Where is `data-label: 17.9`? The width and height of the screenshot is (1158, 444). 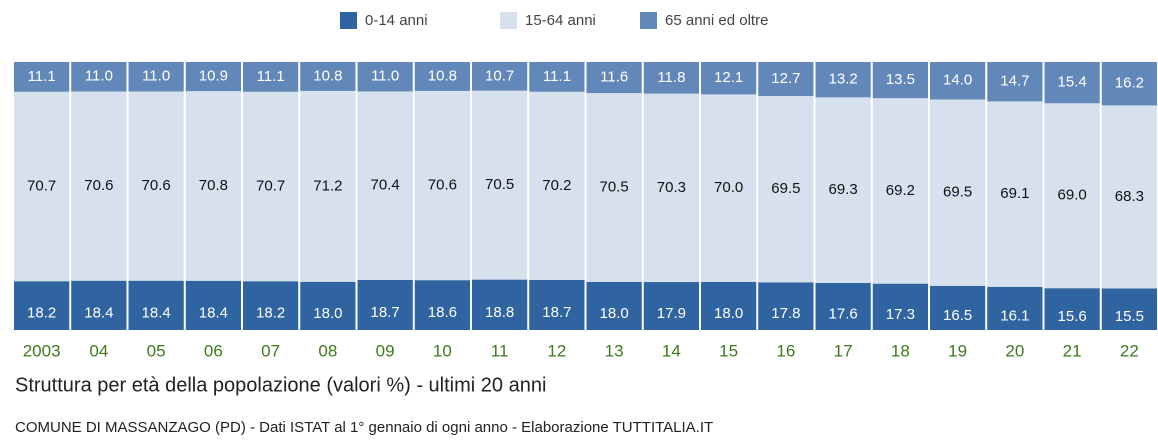 data-label: 17.9 is located at coordinates (671, 313).